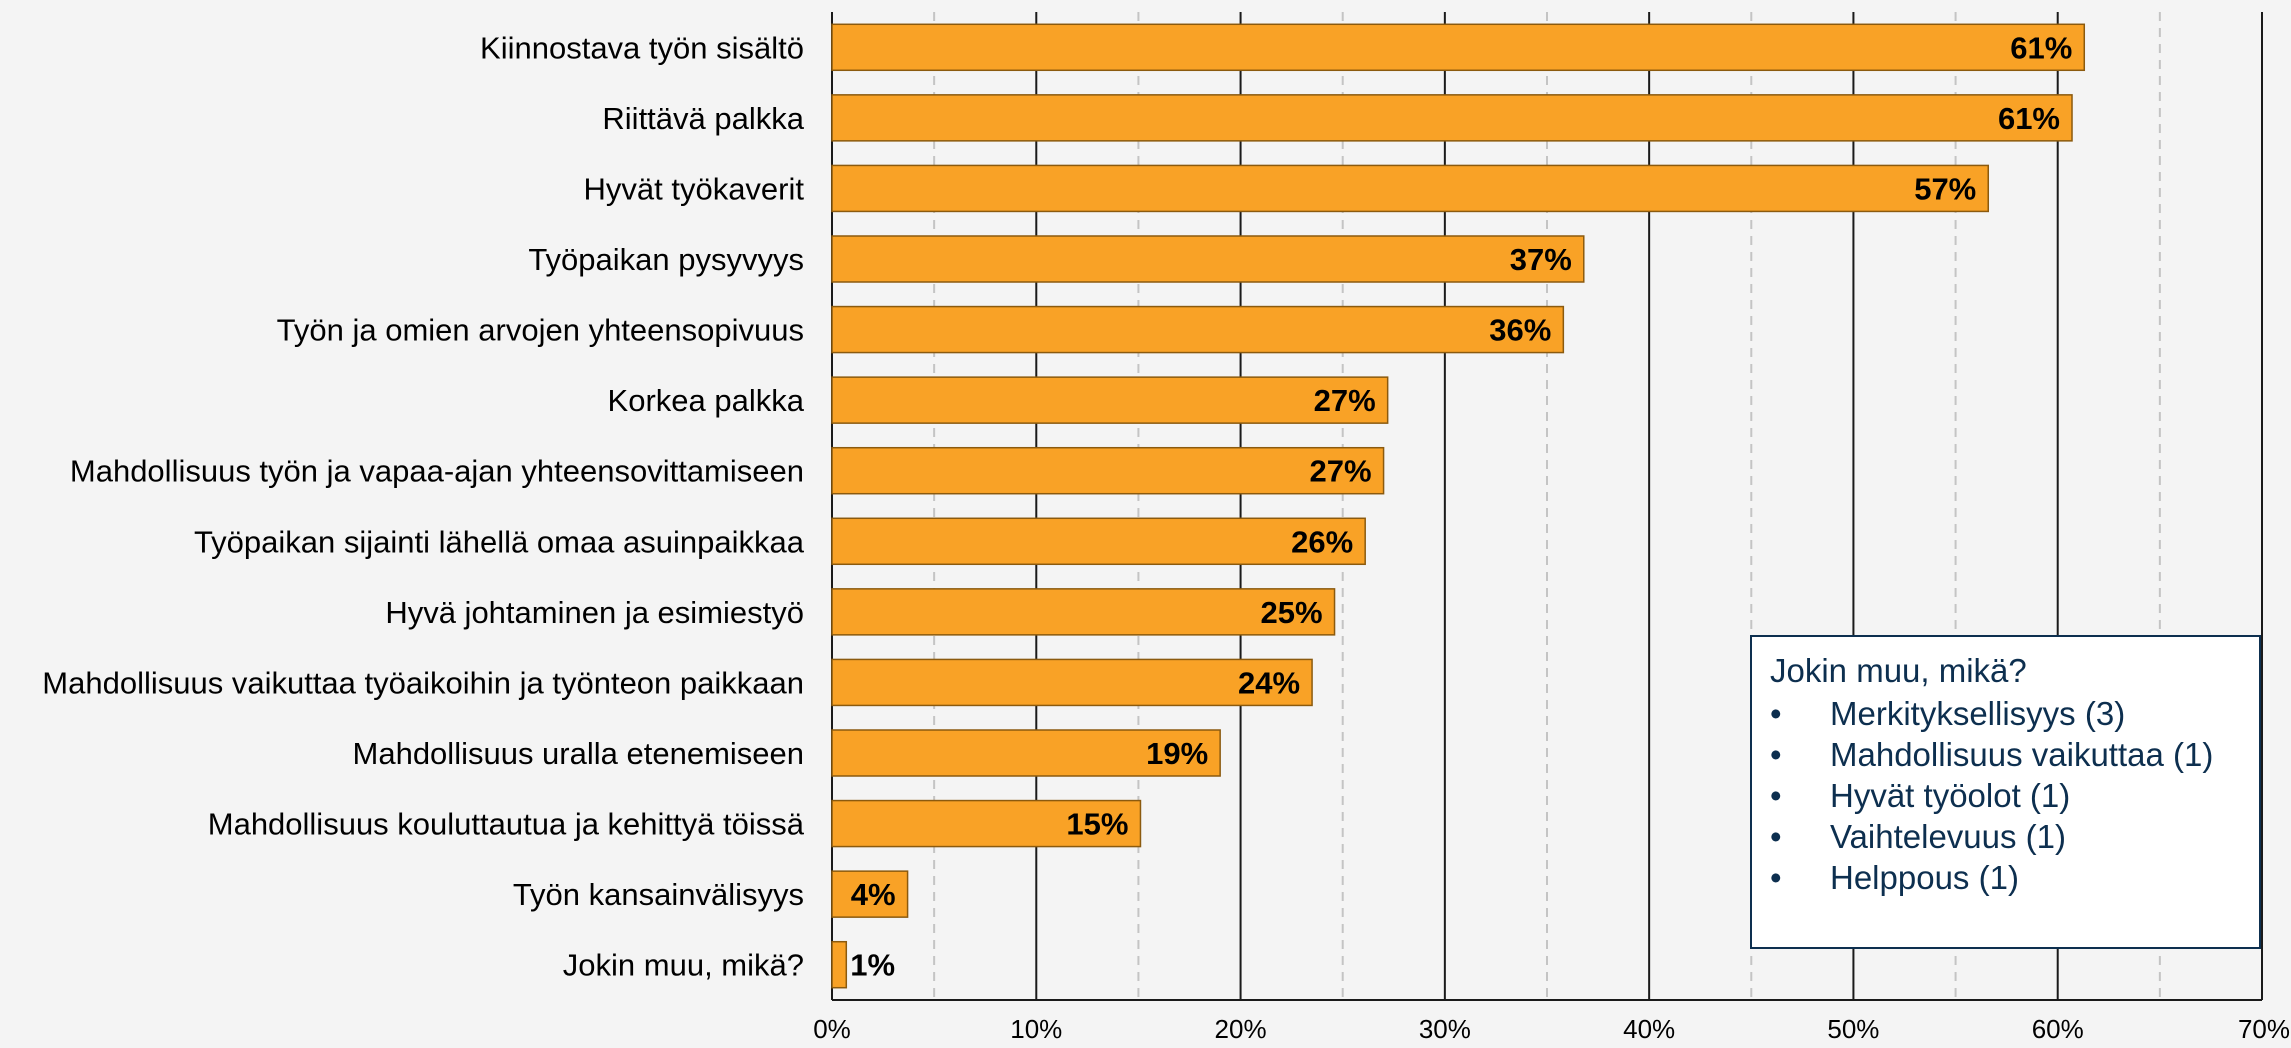 The height and width of the screenshot is (1048, 2291). I want to click on other-answer-text: Vaihtelevuus (1), so click(1948, 836).